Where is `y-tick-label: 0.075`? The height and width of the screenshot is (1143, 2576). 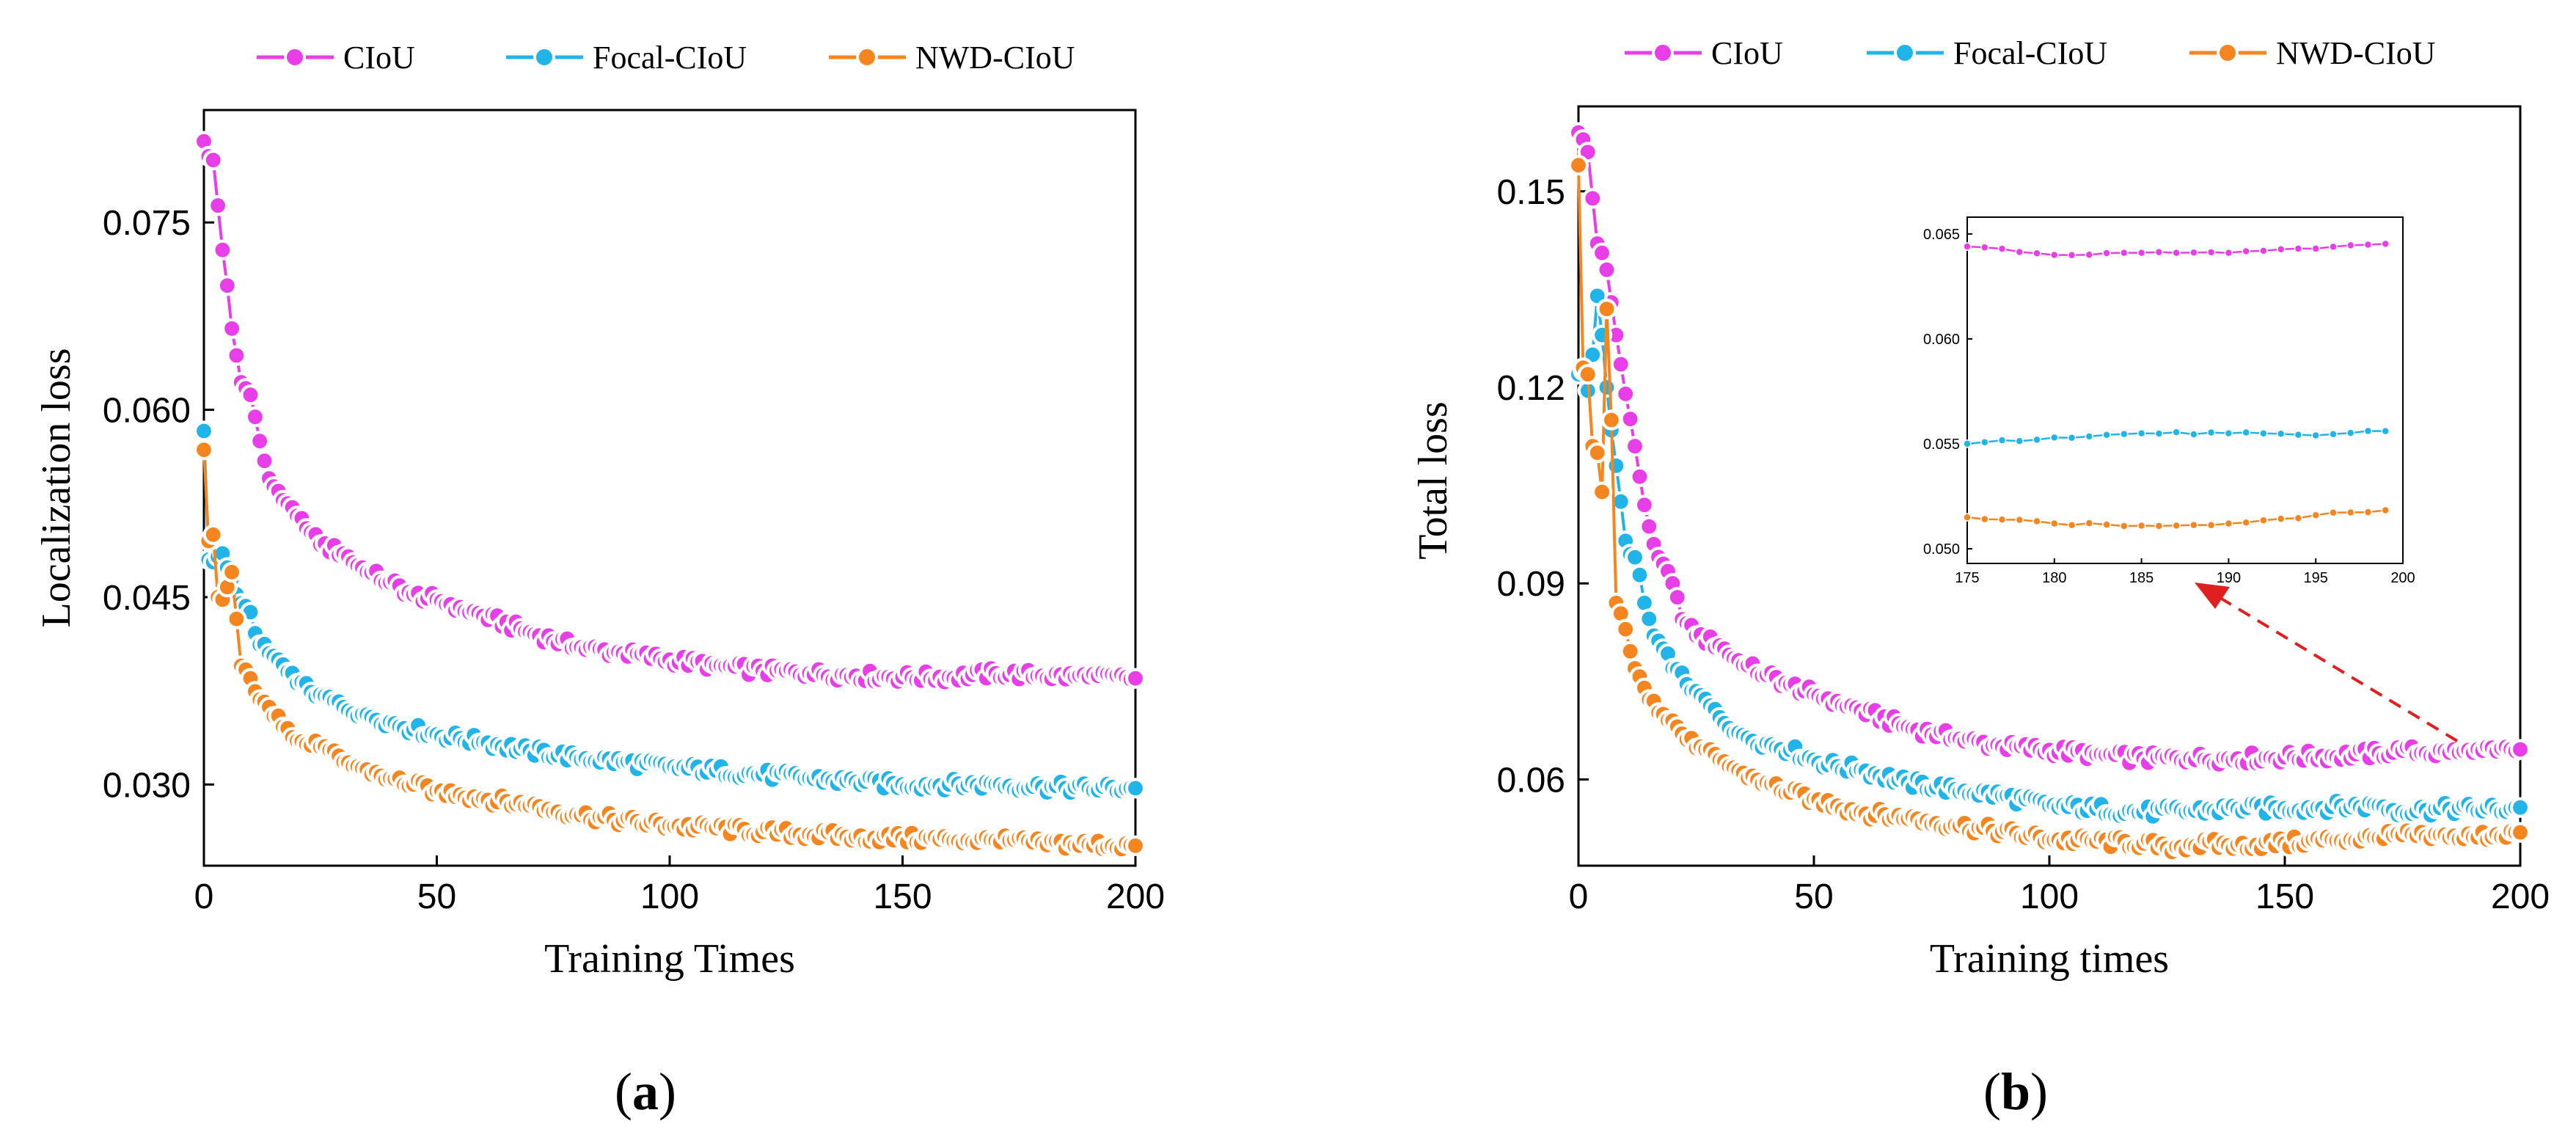
y-tick-label: 0.075 is located at coordinates (147, 224).